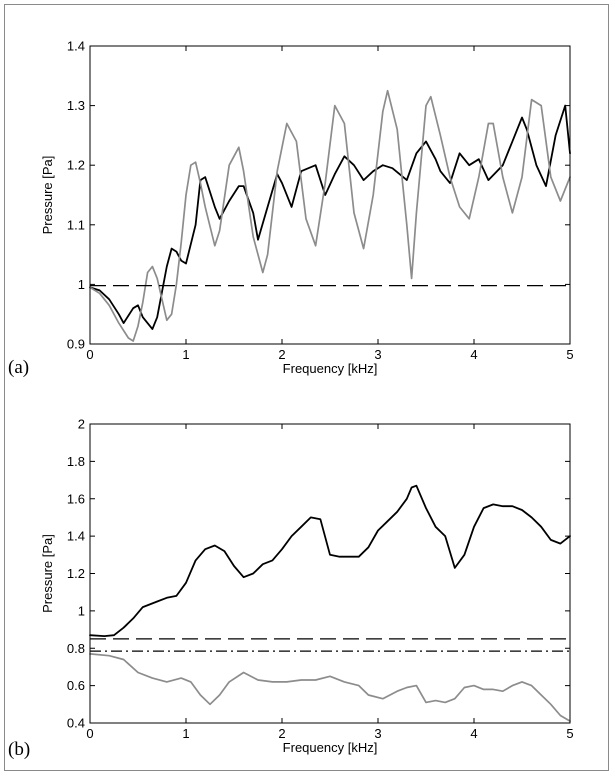  What do you see at coordinates (76, 344) in the screenshot?
I see `y-tick-label-a: 0.9` at bounding box center [76, 344].